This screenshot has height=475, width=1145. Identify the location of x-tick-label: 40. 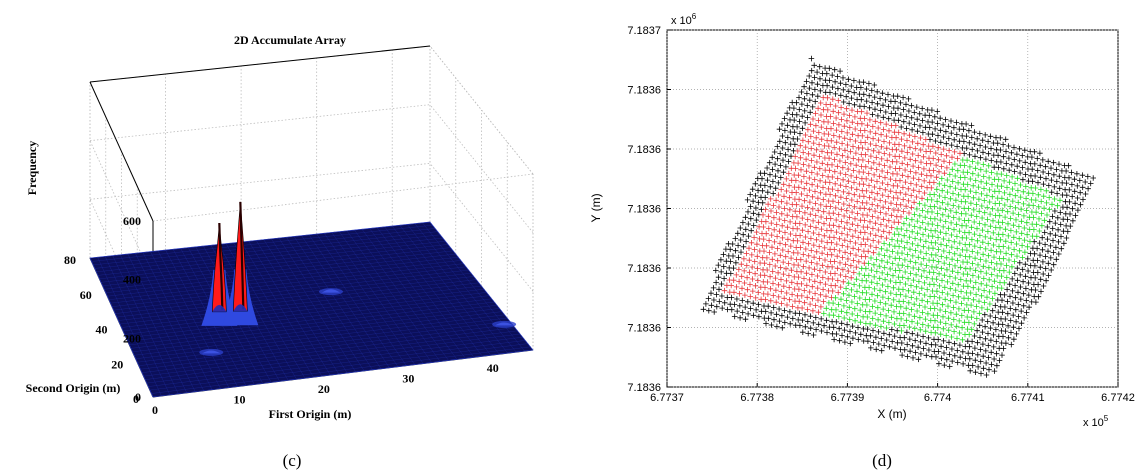
(493, 368).